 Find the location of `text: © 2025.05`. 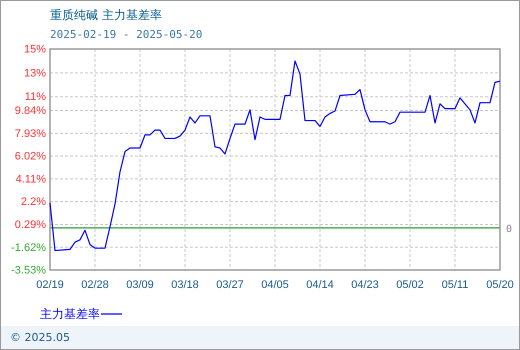

text: © 2025.05 is located at coordinates (40, 337).